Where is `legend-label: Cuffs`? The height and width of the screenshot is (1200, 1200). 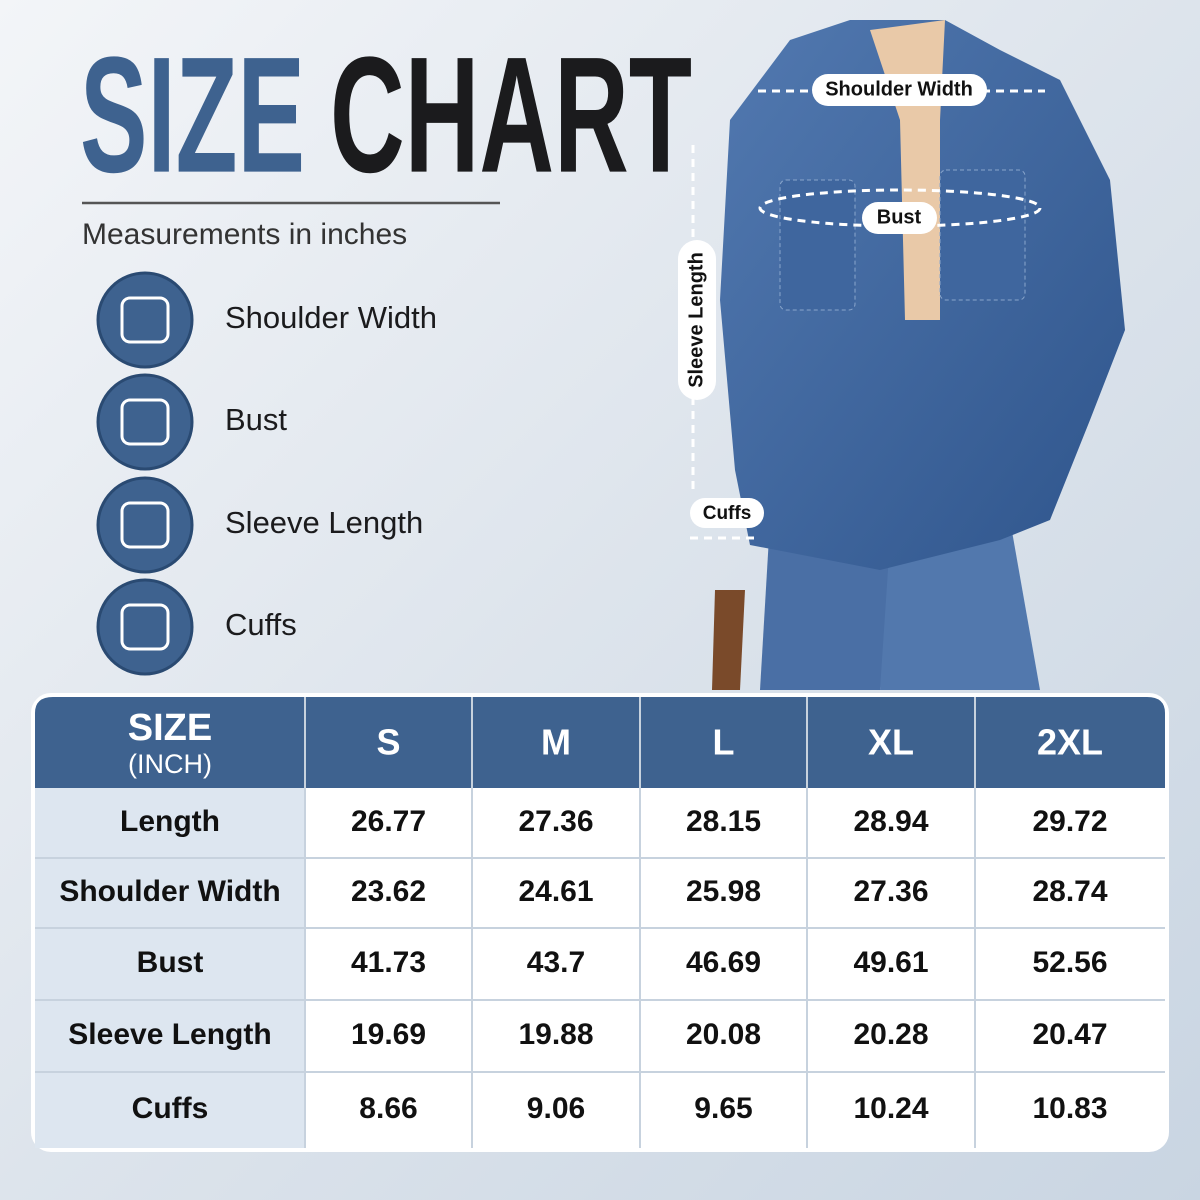
legend-label: Cuffs is located at coordinates (261, 624).